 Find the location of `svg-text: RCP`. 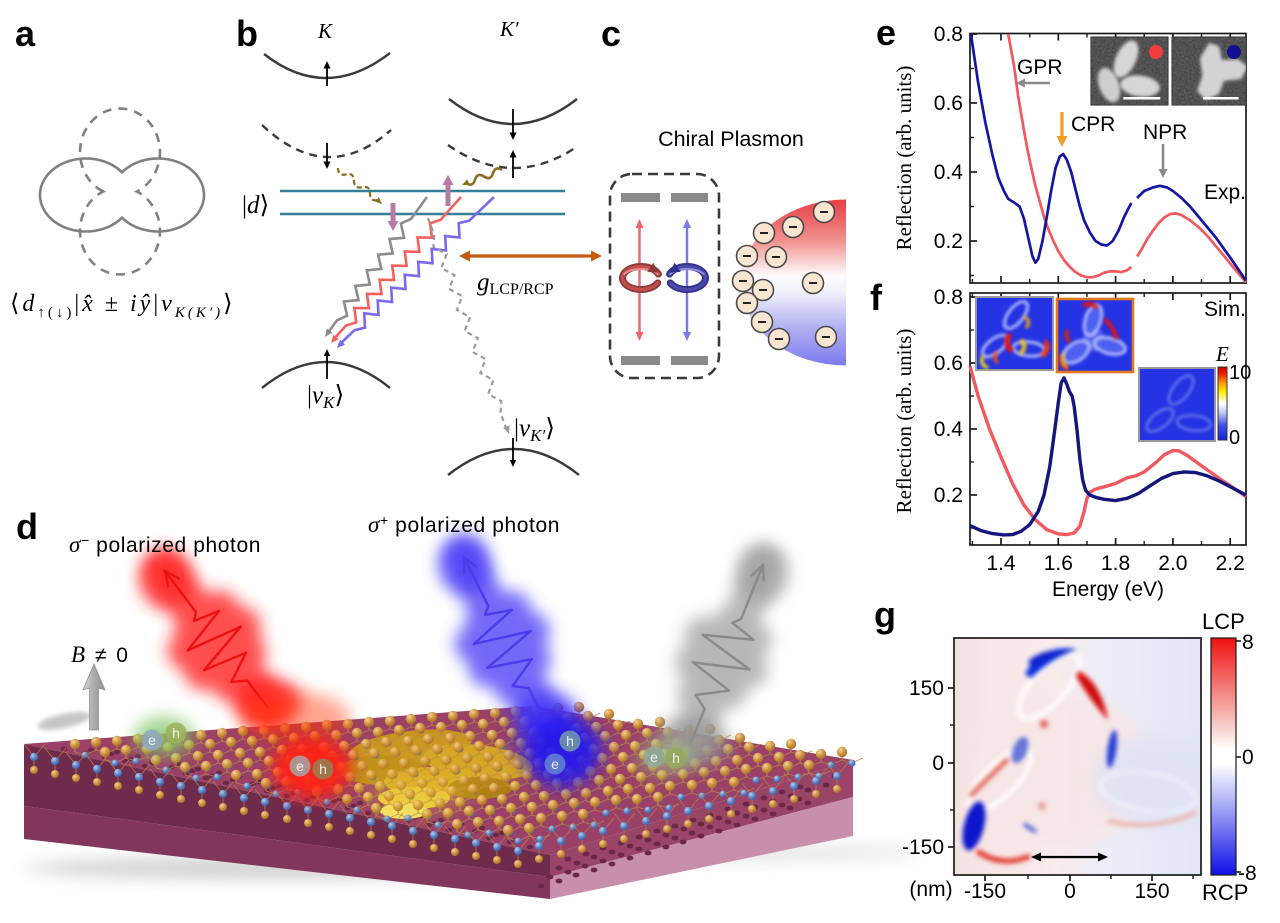

svg-text: RCP is located at coordinates (1225, 892).